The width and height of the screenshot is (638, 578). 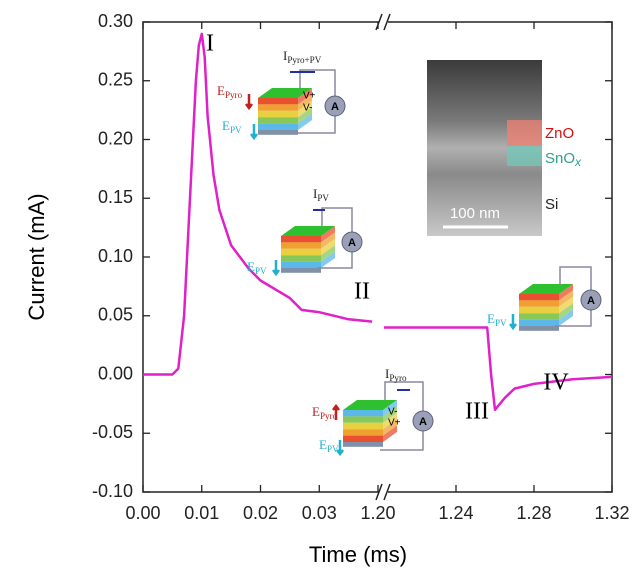 I want to click on inset-label: ZnO, so click(x=559, y=133).